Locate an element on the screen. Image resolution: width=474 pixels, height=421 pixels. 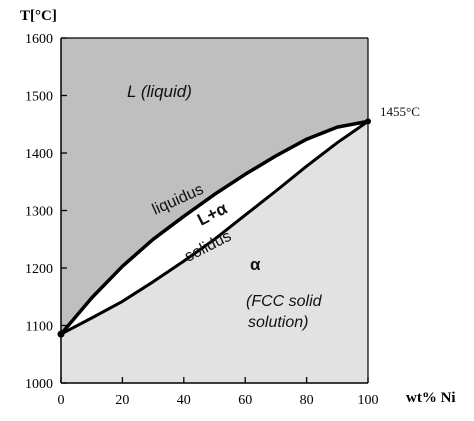
fcc-label-line1: (FCC solid is located at coordinates (284, 301).